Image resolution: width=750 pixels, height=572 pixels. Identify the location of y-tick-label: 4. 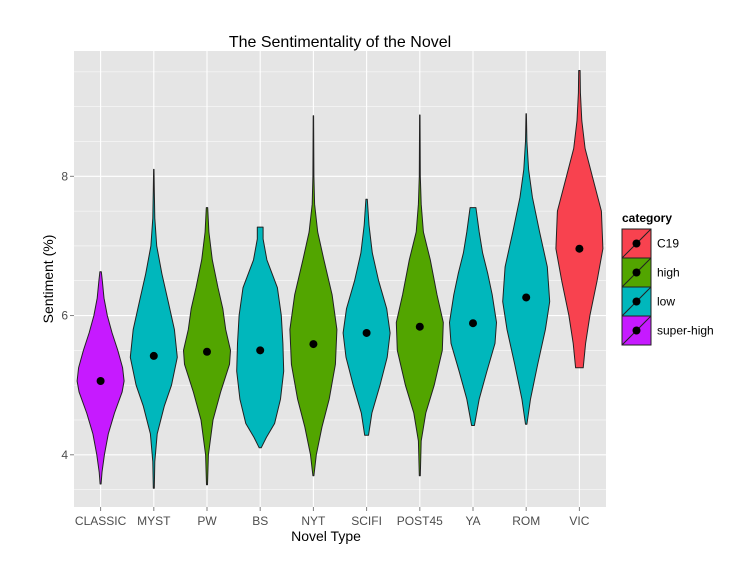
(64, 455).